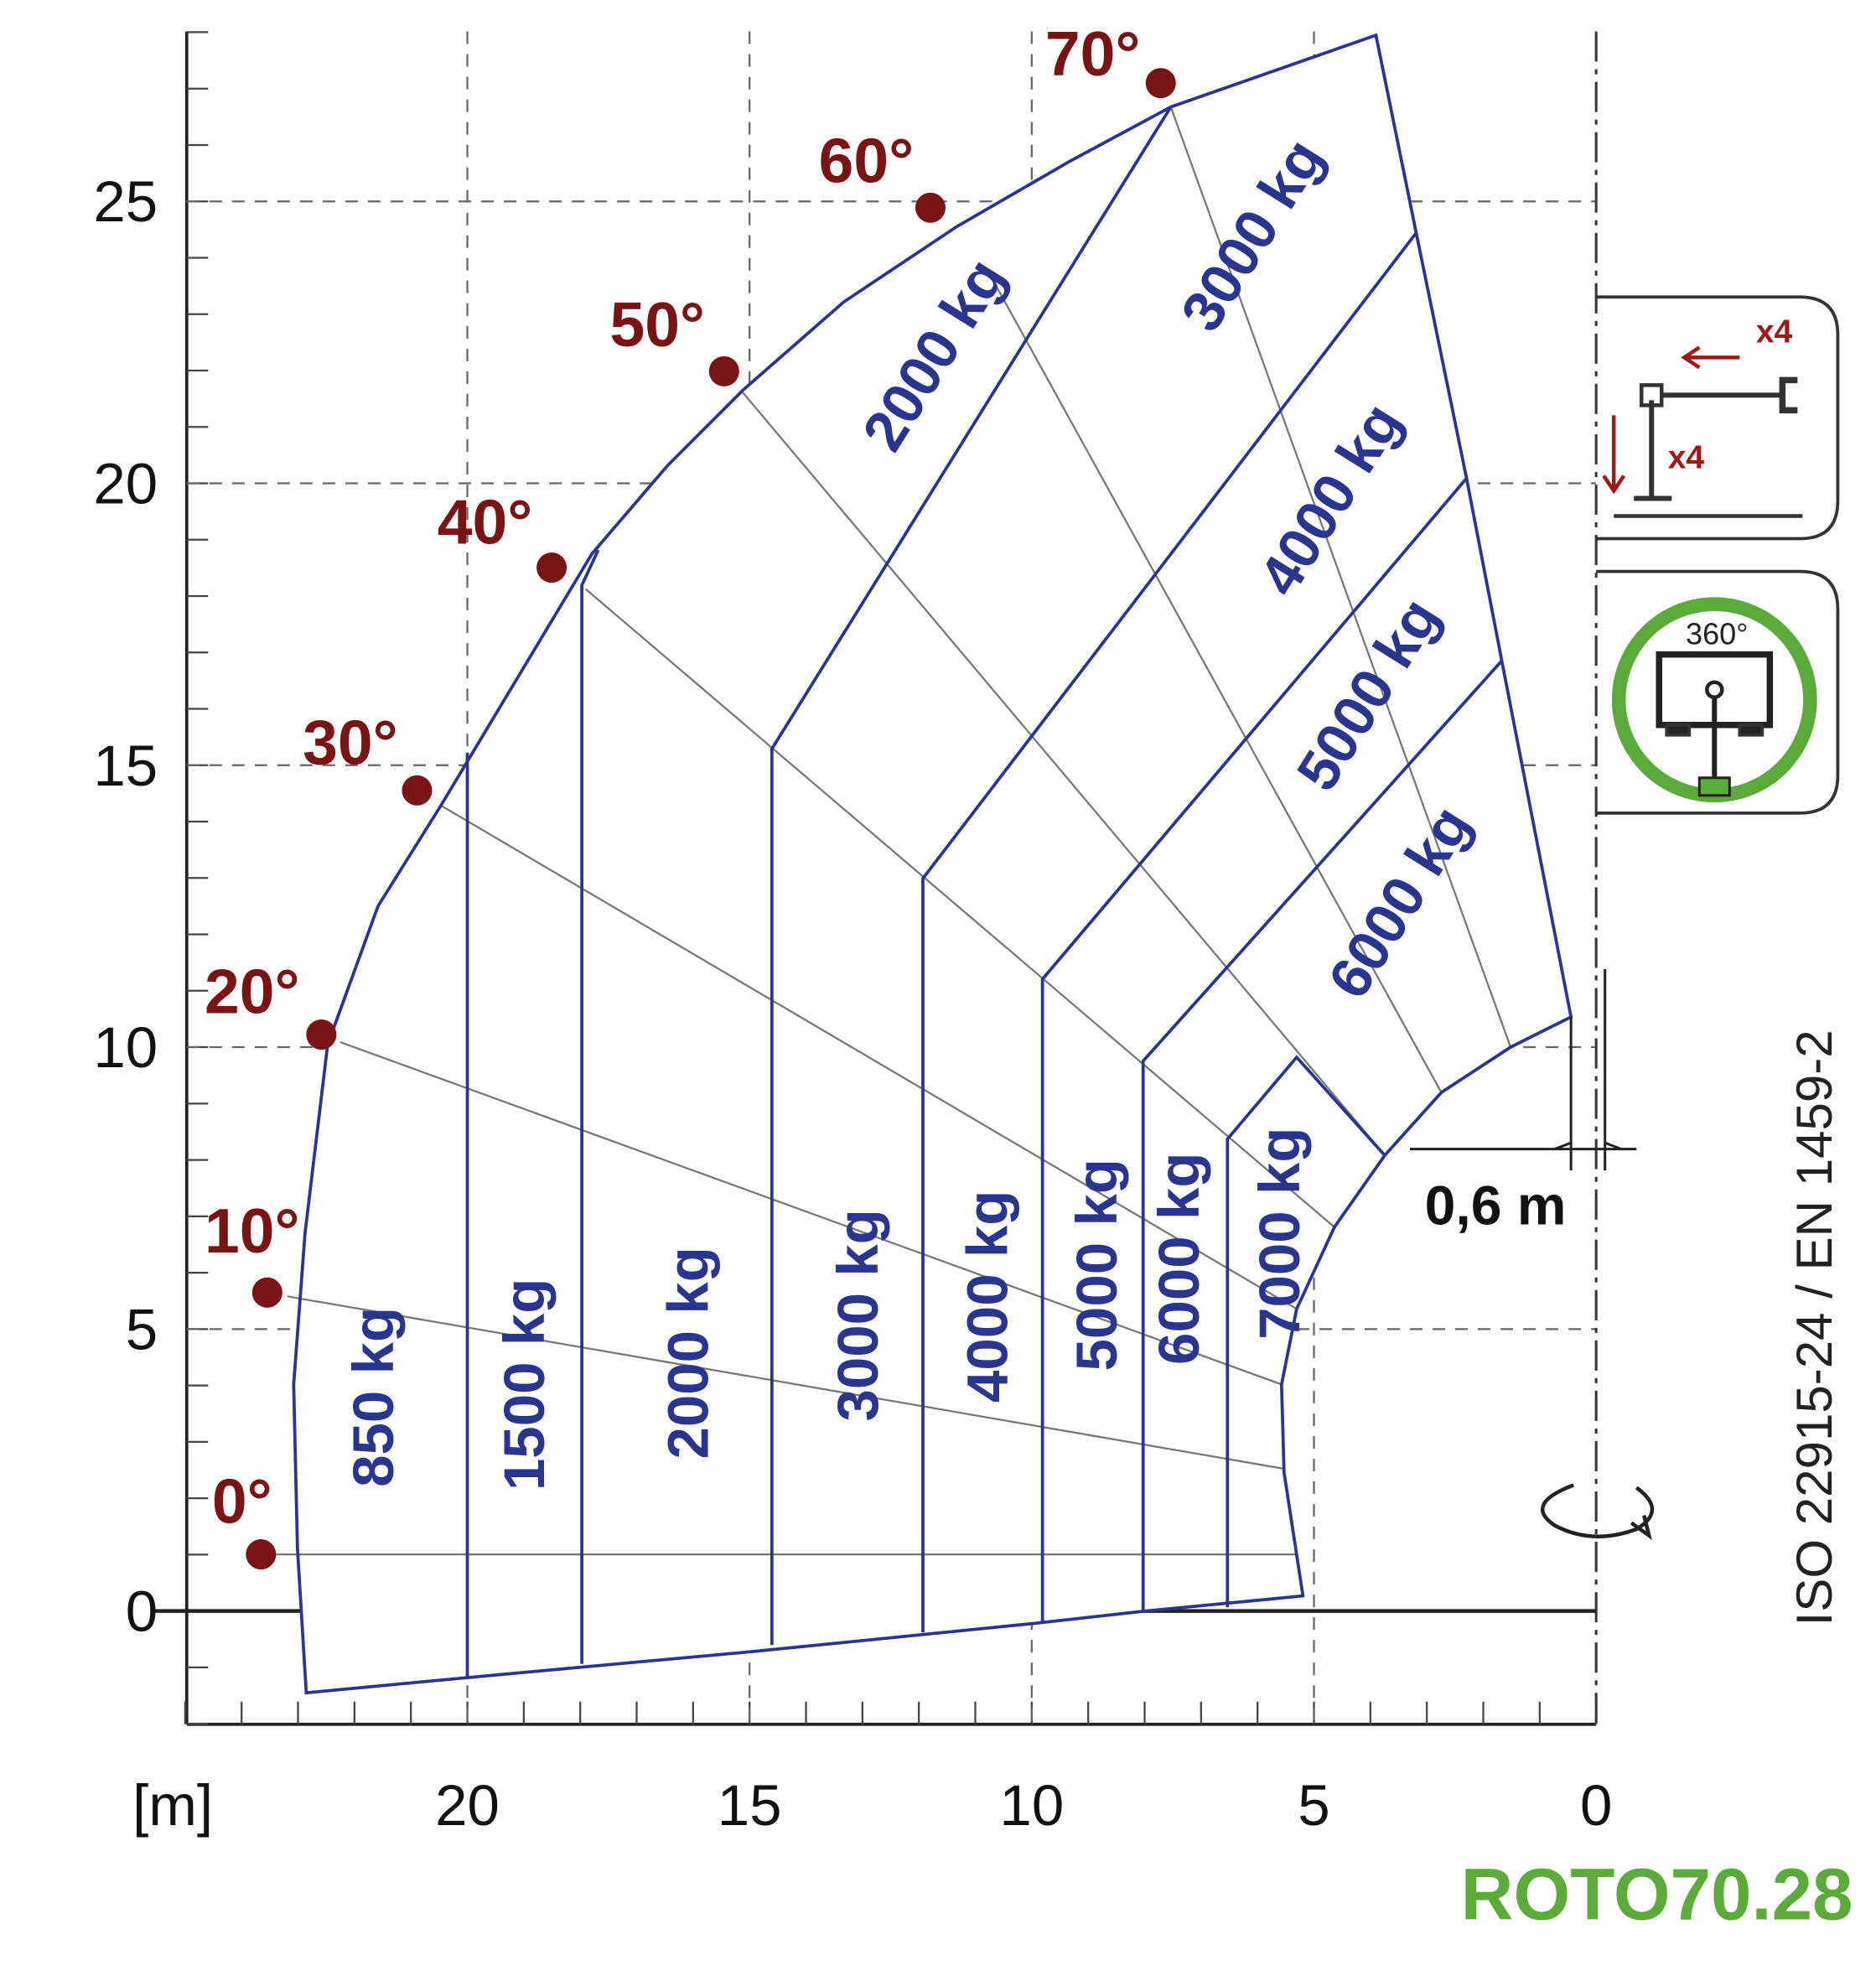  What do you see at coordinates (1279, 1234) in the screenshot?
I see `load-label: 7000 kg` at bounding box center [1279, 1234].